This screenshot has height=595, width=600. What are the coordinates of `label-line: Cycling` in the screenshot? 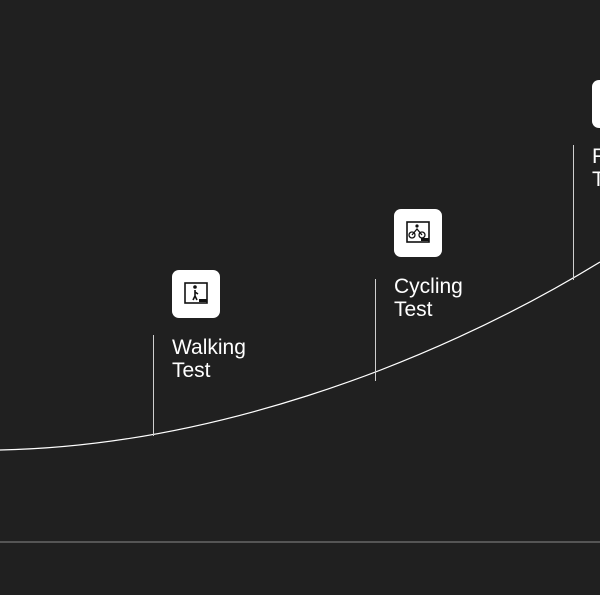 It's located at (428, 286).